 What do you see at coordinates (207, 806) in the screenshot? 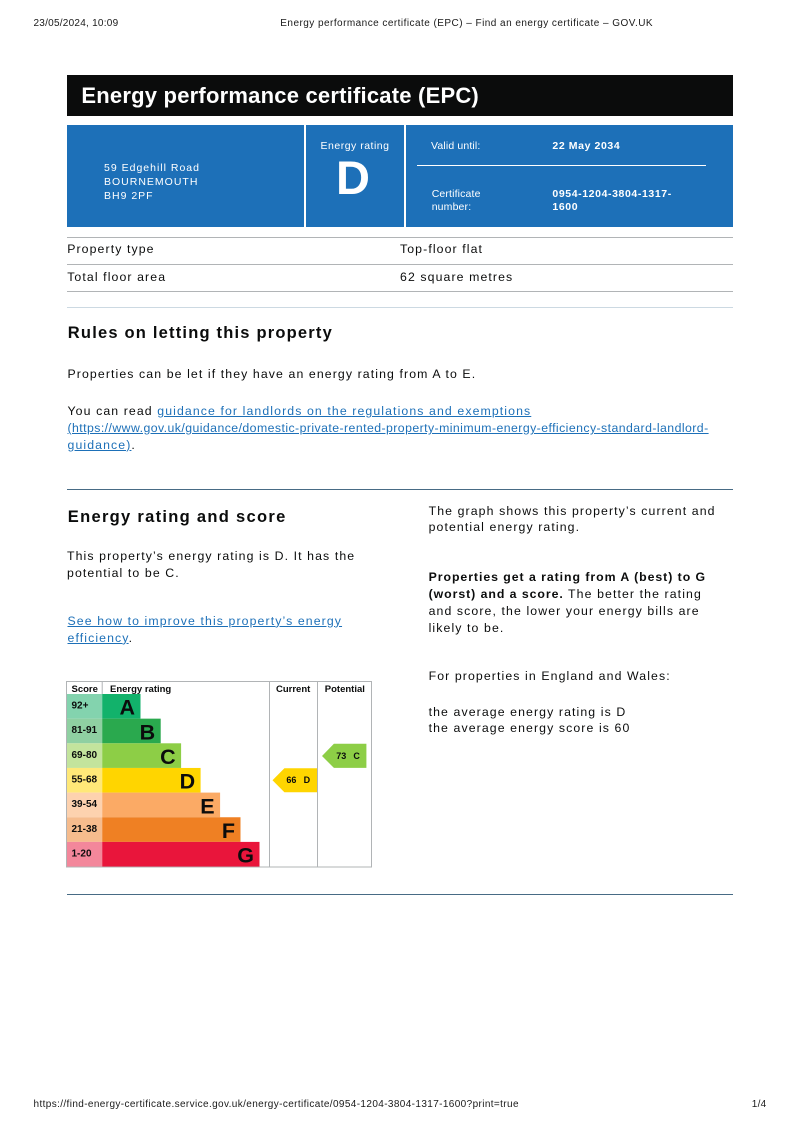
I see `svg-text: E` at bounding box center [207, 806].